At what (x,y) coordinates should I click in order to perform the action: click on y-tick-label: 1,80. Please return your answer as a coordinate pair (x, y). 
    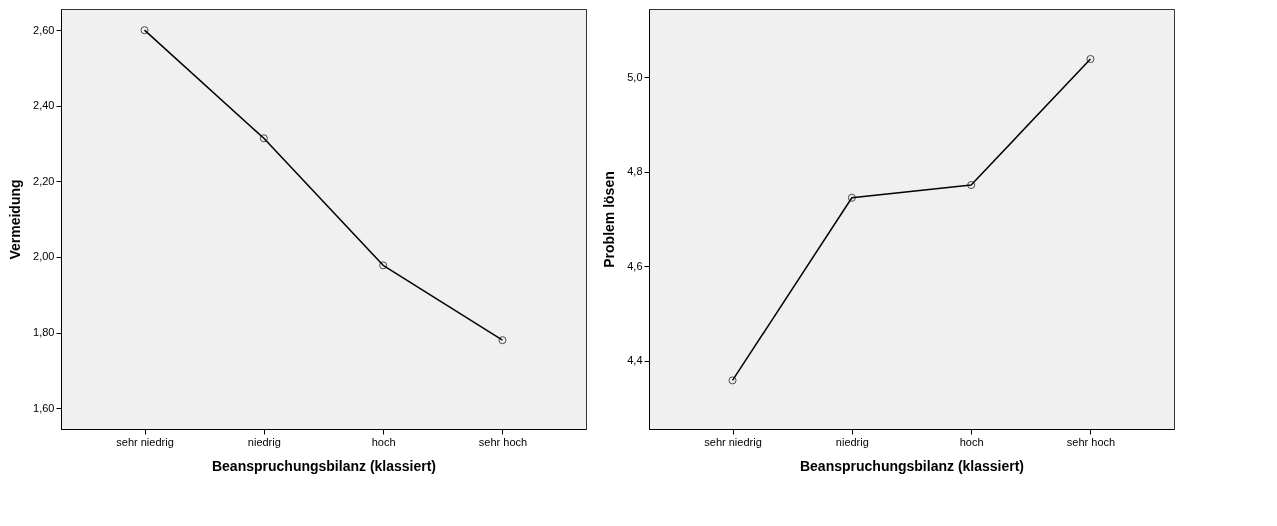
    Looking at the image, I should click on (44, 332).